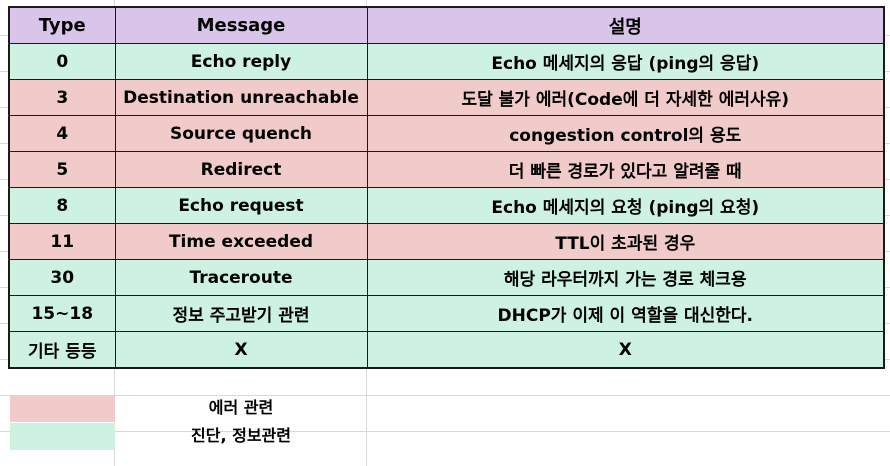 The width and height of the screenshot is (890, 466). Describe the element at coordinates (241, 133) in the screenshot. I see `cell-message: Source quench` at that location.